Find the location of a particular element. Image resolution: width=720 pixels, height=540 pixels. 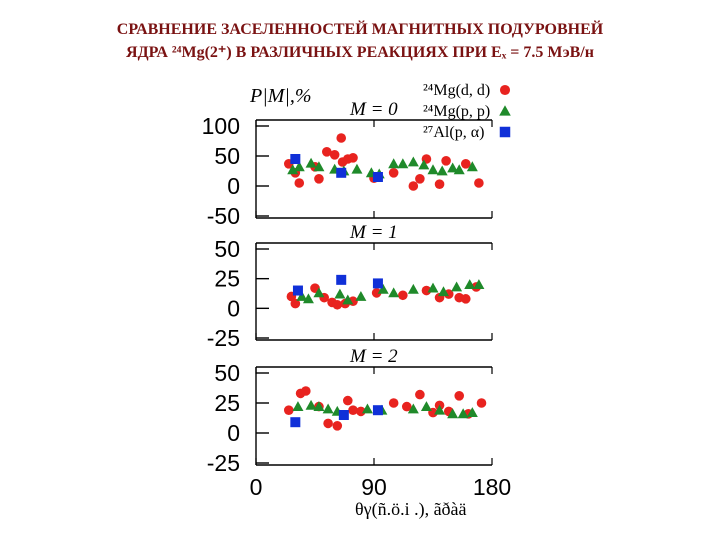

x-tick-label: 90 is located at coordinates (374, 487).